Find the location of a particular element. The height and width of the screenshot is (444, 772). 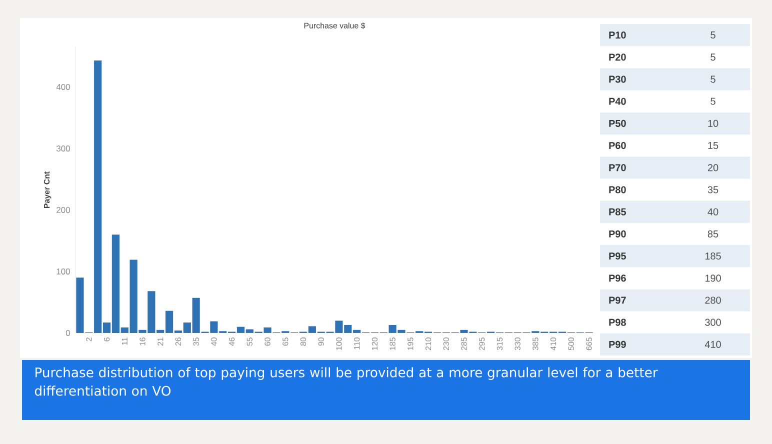

data-label: 40 is located at coordinates (713, 212).